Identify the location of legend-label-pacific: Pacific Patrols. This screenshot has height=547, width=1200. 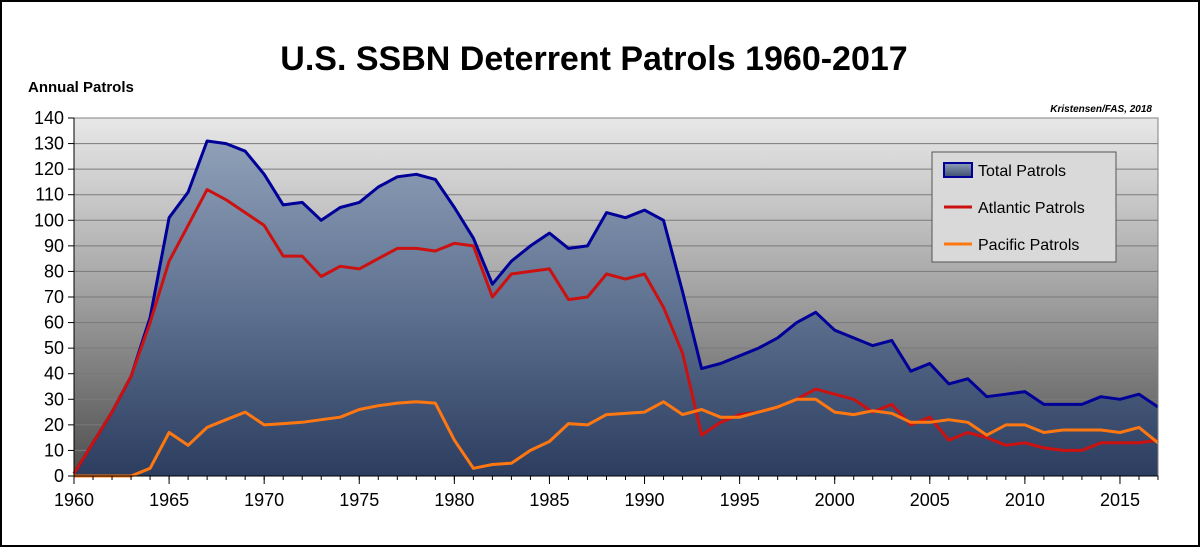
(1028, 245).